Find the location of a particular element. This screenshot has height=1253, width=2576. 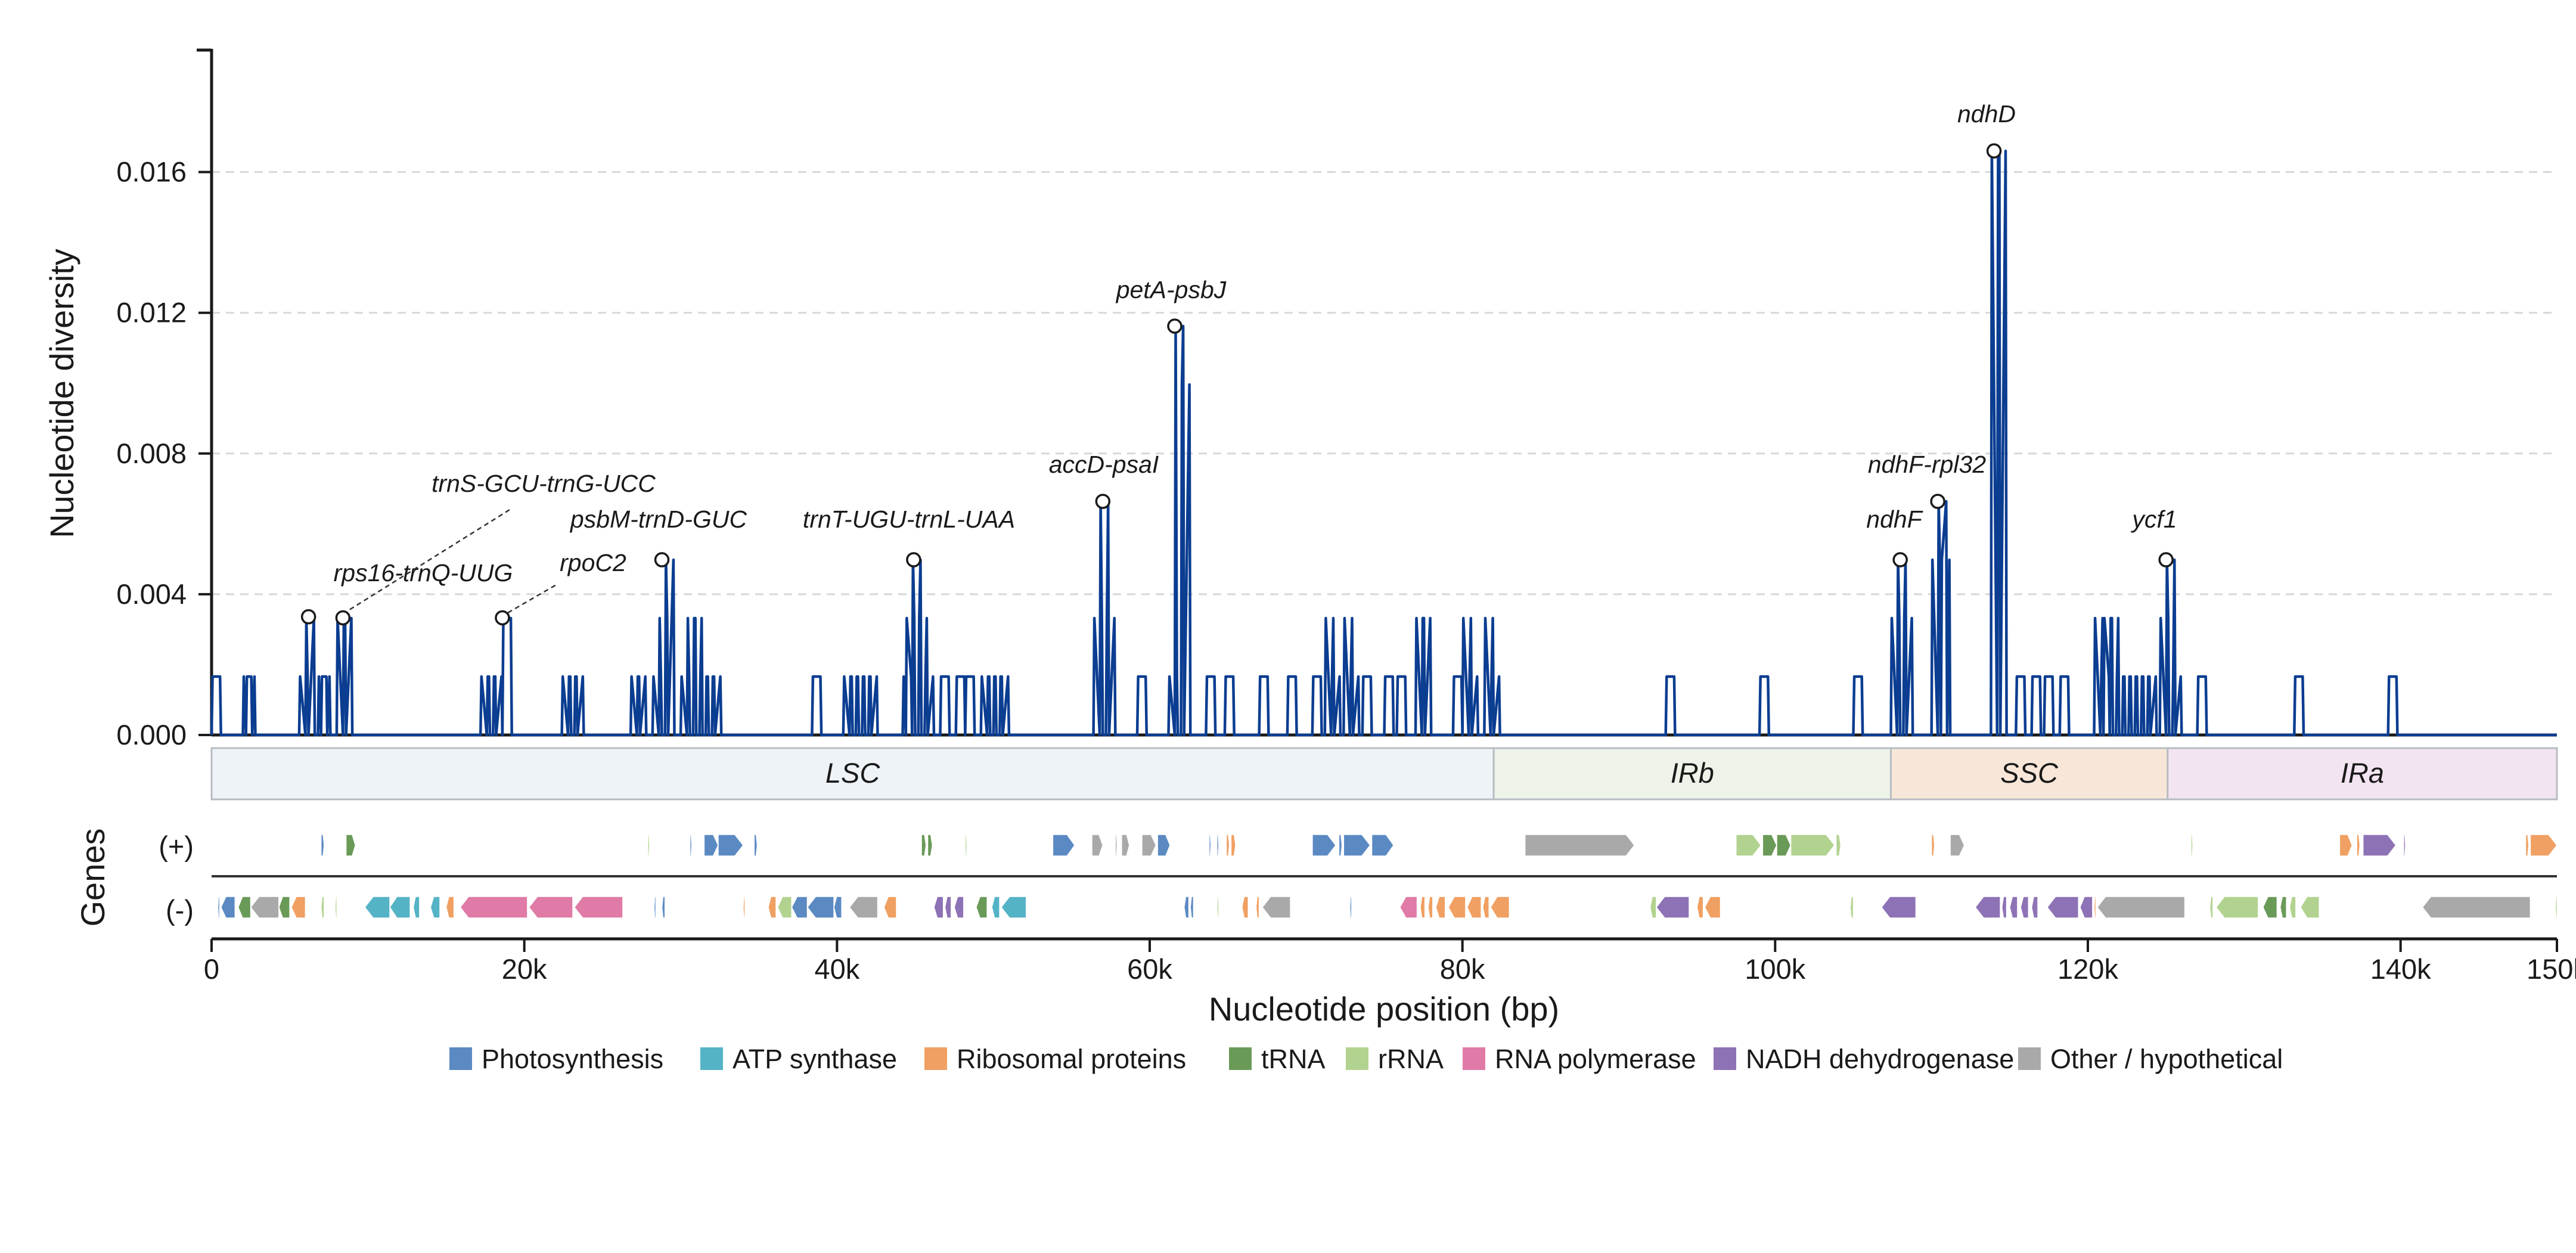

y-tick-label: 0.000 is located at coordinates (152, 734).